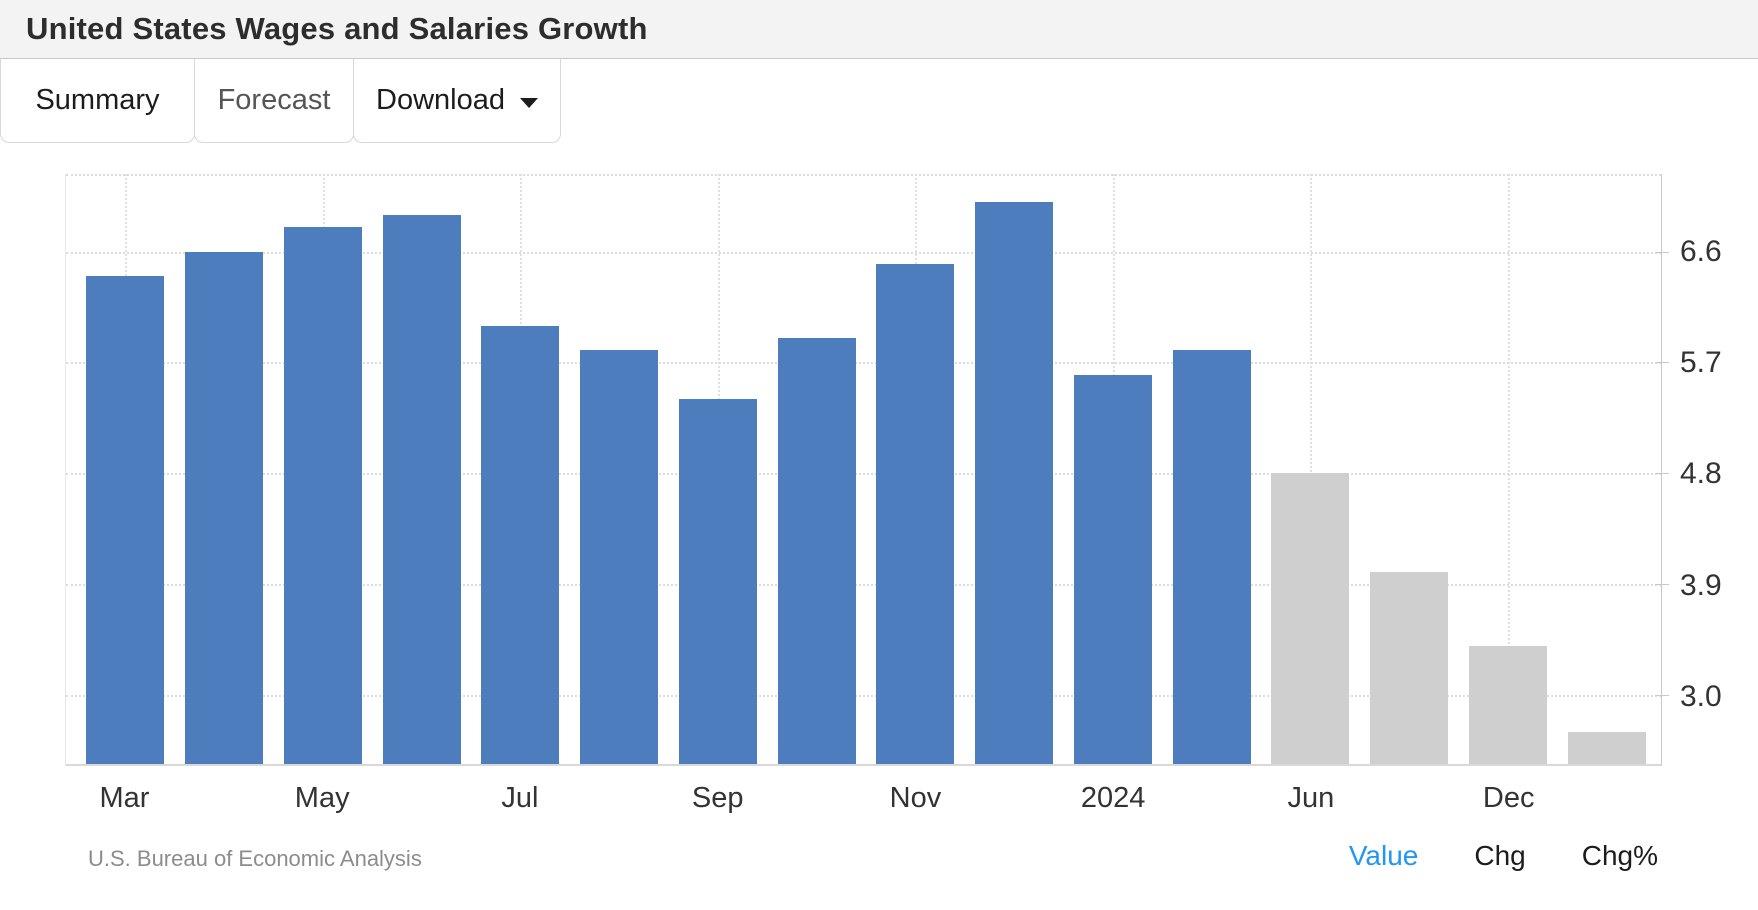 This screenshot has width=1758, height=910. Describe the element at coordinates (1112, 569) in the screenshot. I see `bar-actual-jan-2024` at that location.